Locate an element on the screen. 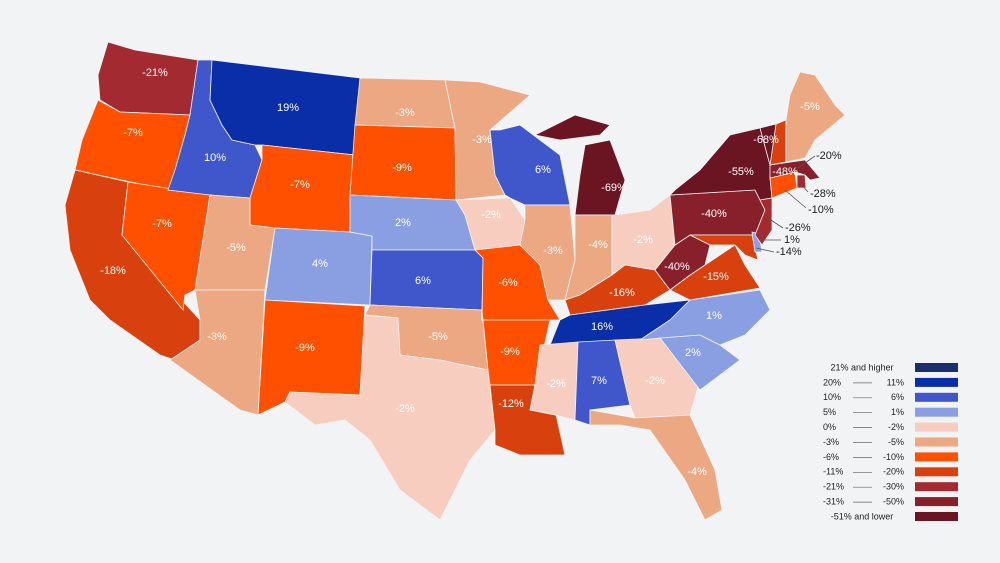 The image size is (1000, 563). state-label: -6% is located at coordinates (508, 283).